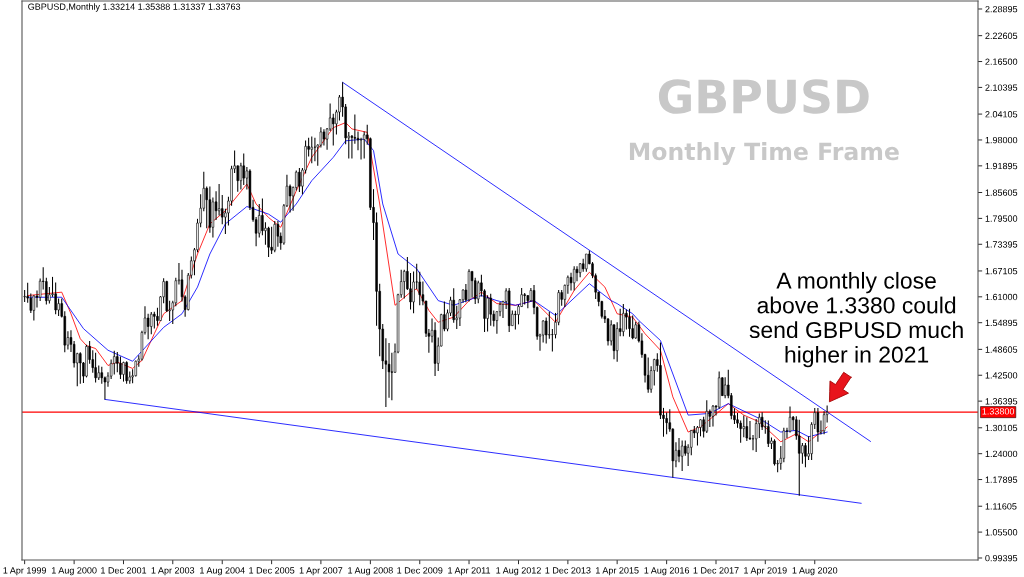 This screenshot has height=577, width=1024. What do you see at coordinates (420, 570) in the screenshot?
I see `x-tick-label: 1 Dec 2009` at bounding box center [420, 570].